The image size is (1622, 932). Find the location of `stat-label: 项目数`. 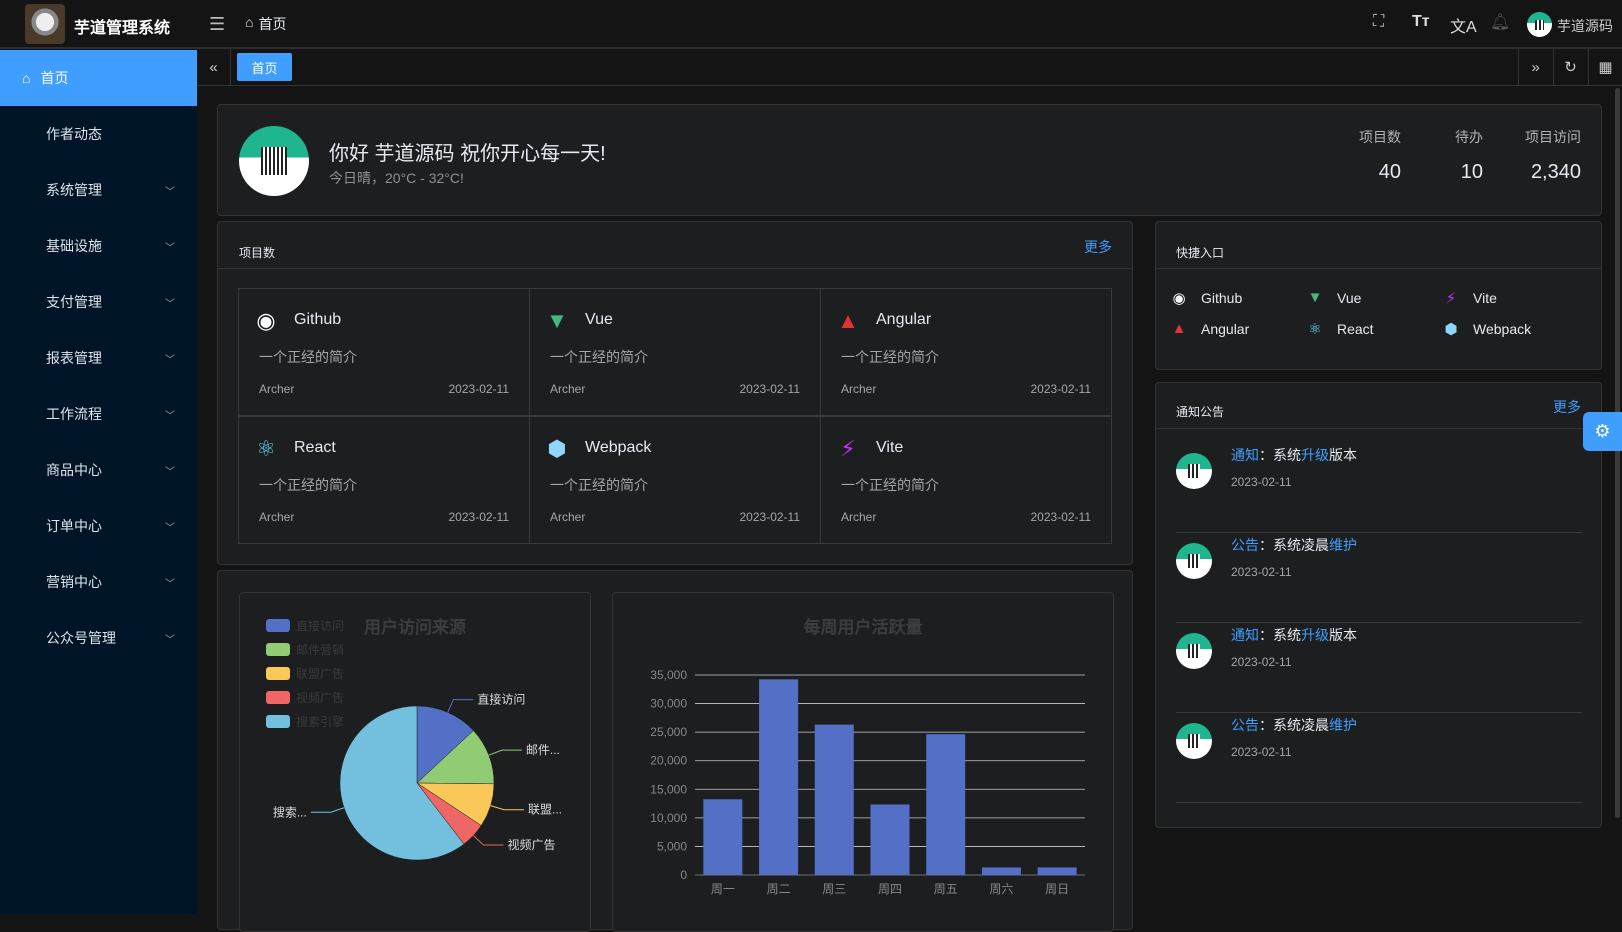

stat-label: 项目数 is located at coordinates (1380, 137).